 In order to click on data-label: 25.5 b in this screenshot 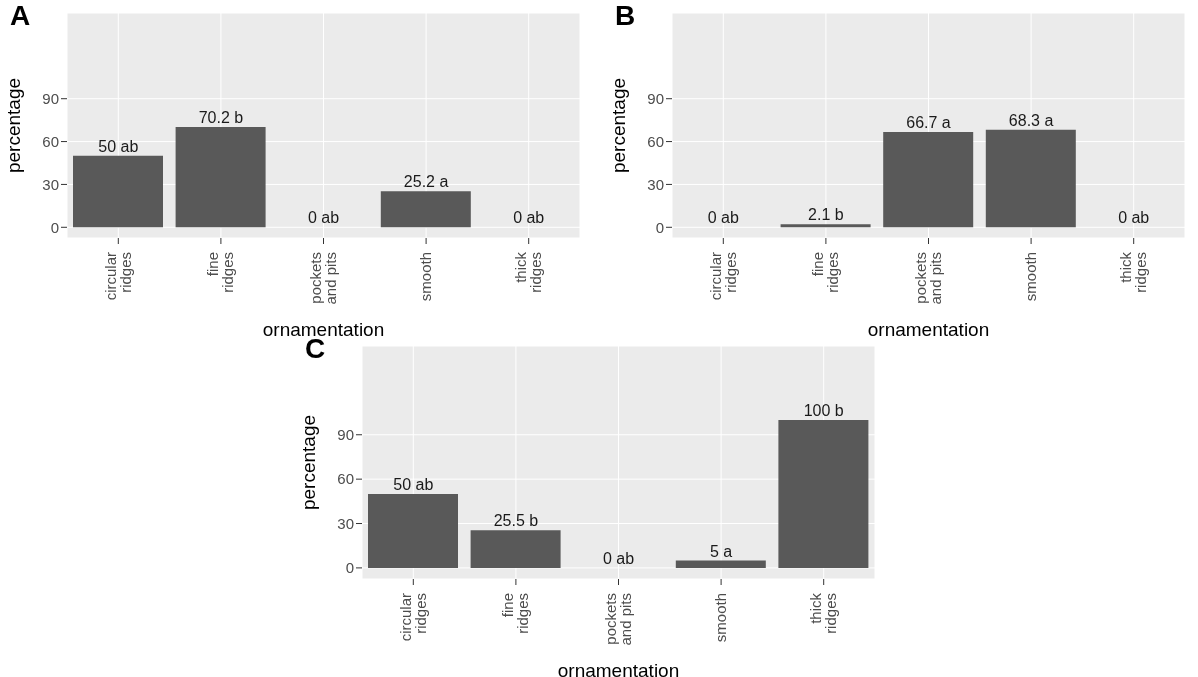, I will do `click(516, 521)`.